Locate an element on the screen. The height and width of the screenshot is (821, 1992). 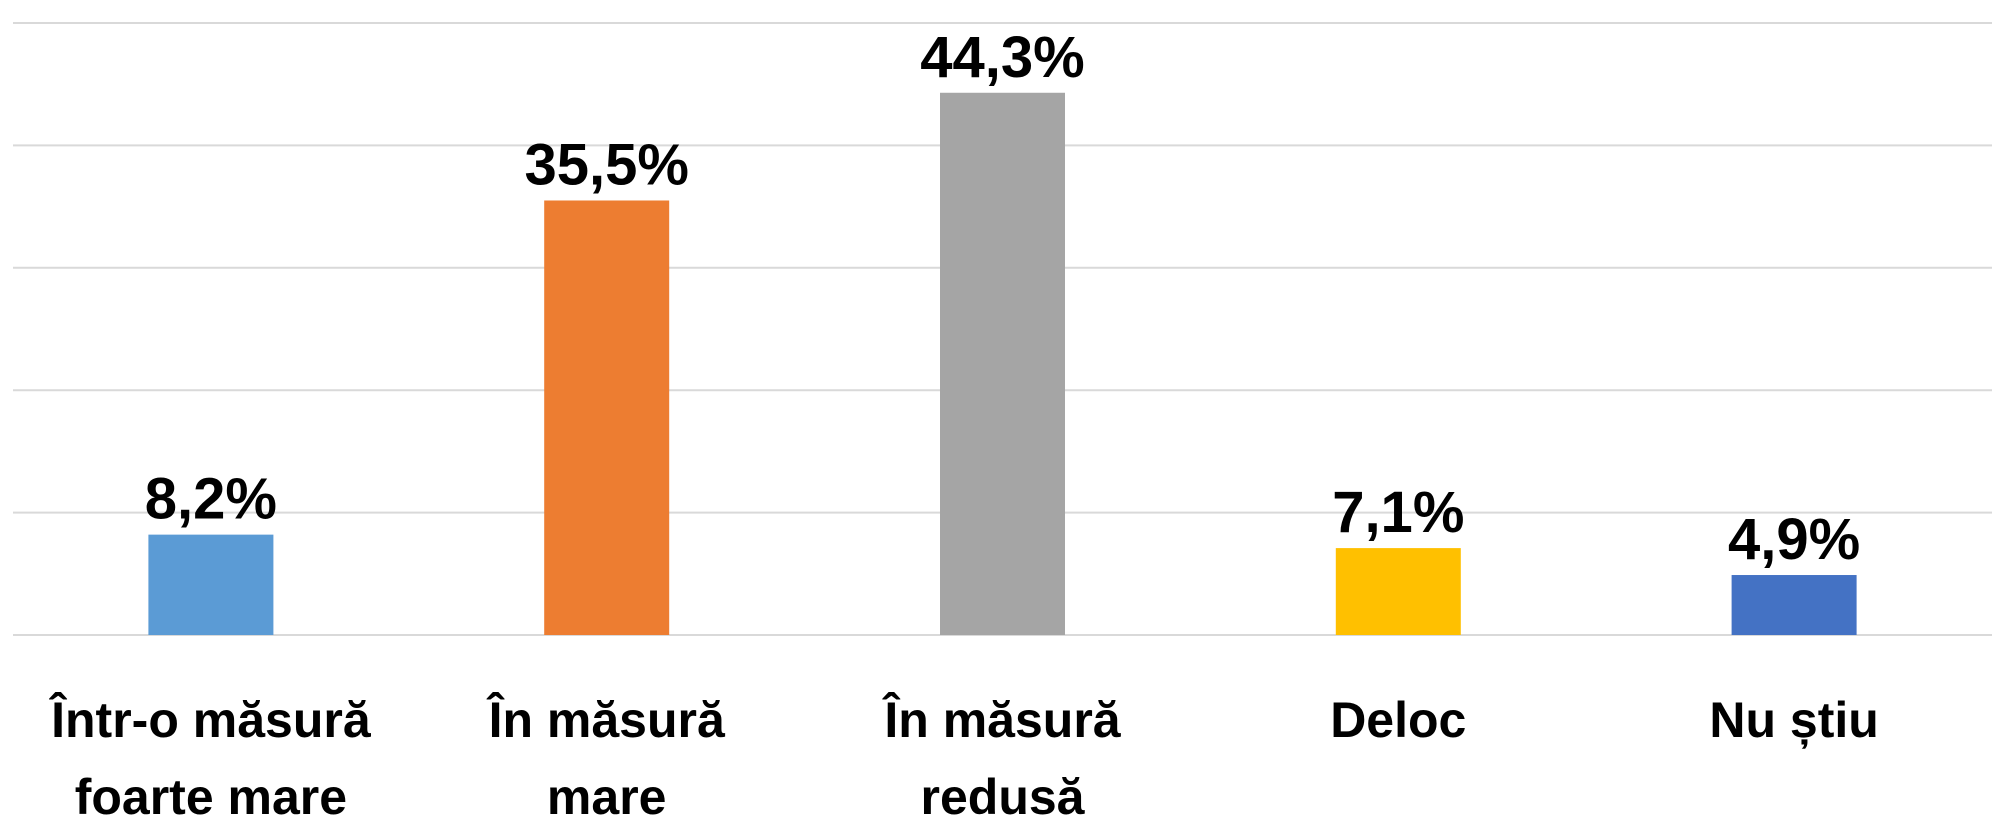
x-tick-label: În măsură redusă is located at coordinates (1002, 756).